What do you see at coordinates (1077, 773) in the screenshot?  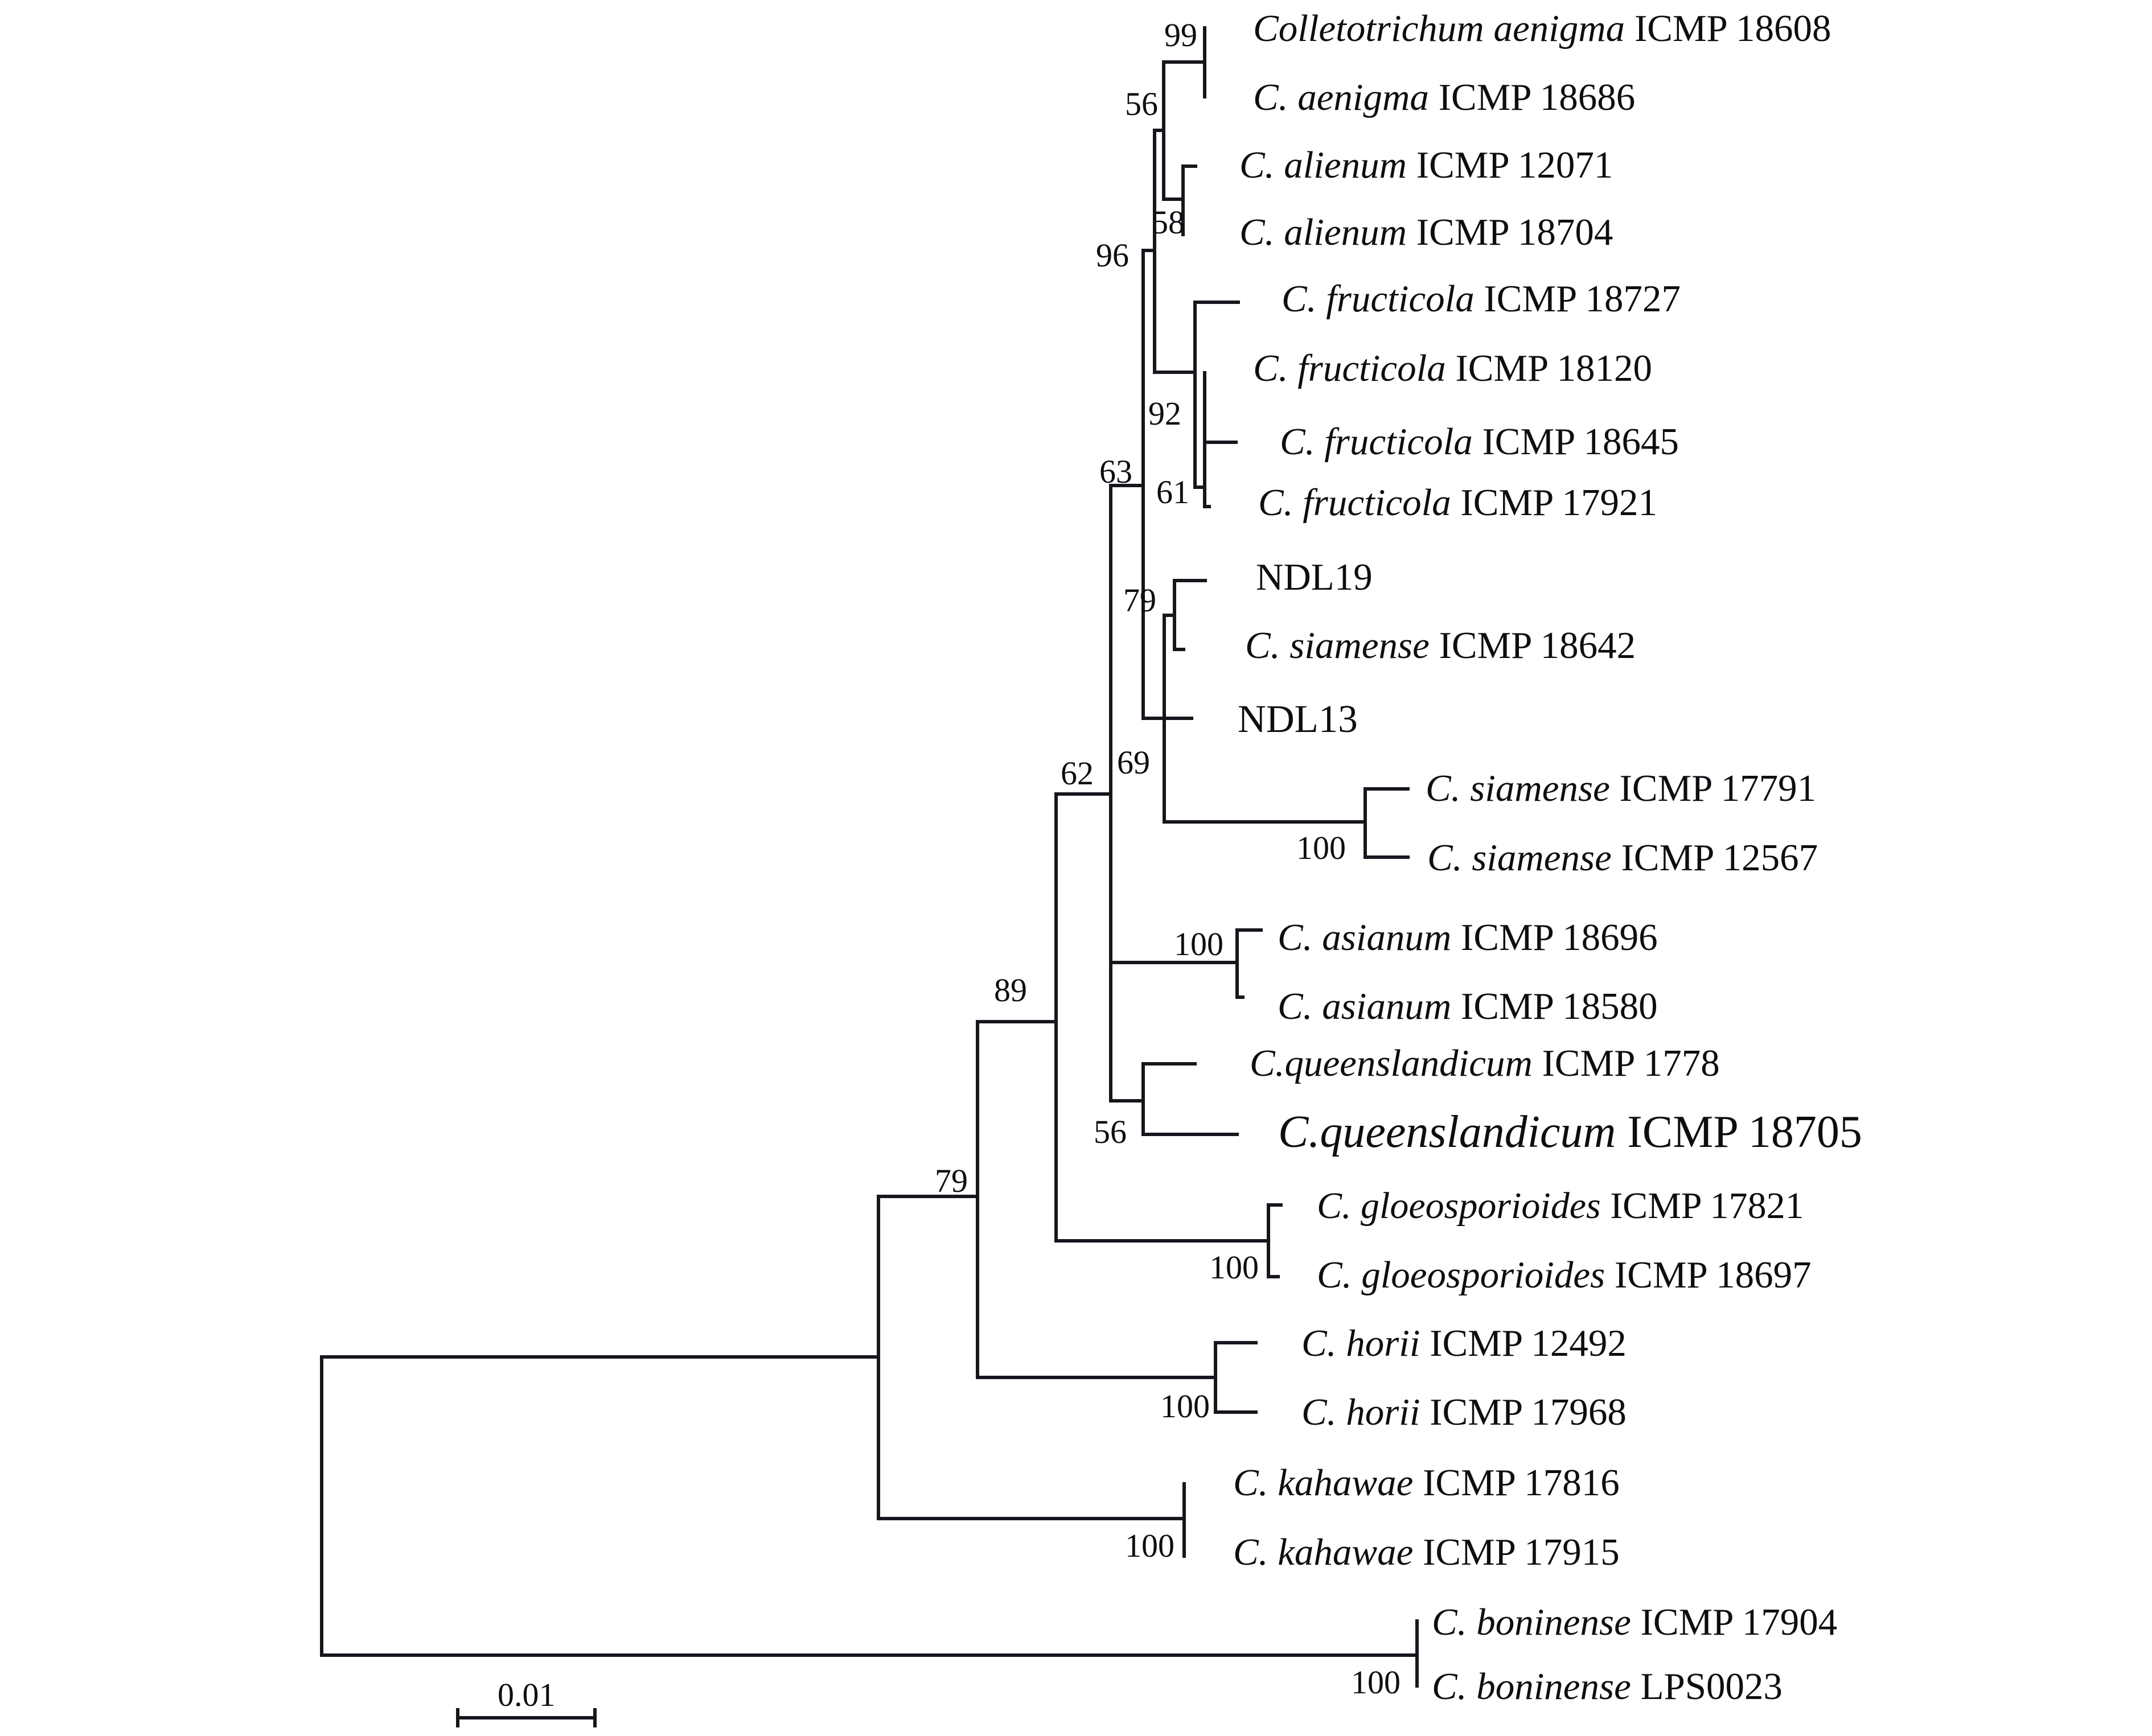 I see `svg-text: 62` at bounding box center [1077, 773].